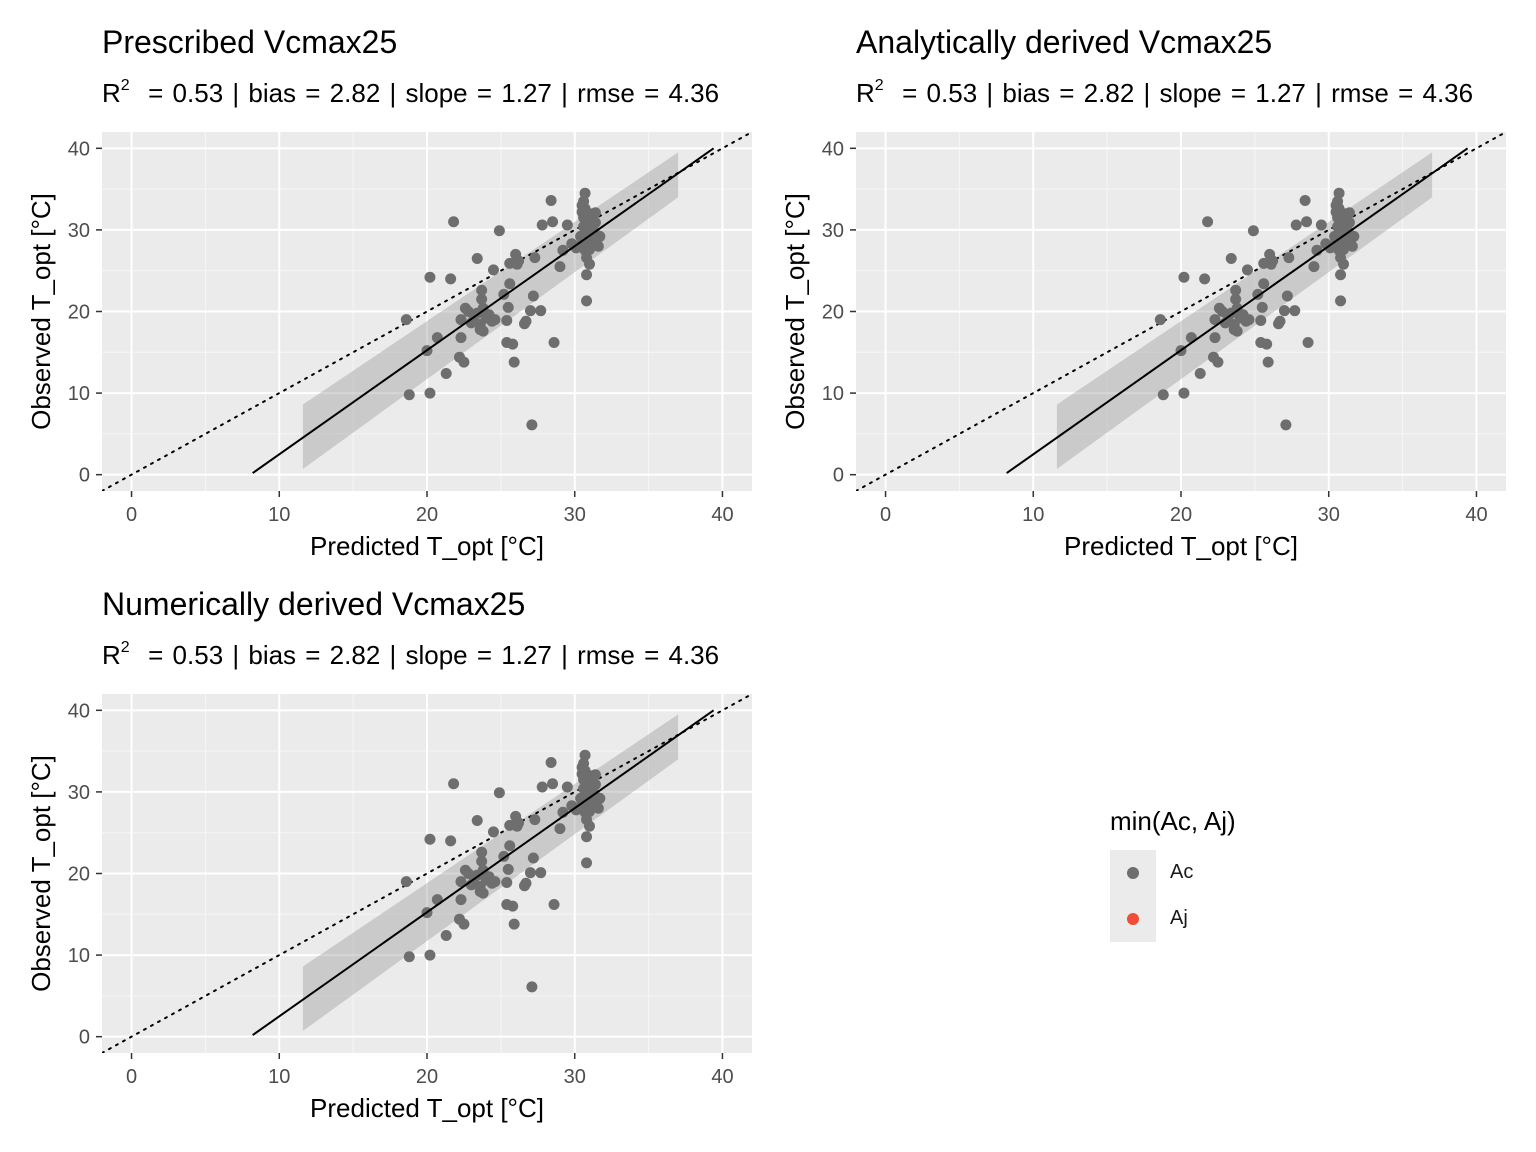 Image resolution: width=1536 pixels, height=1152 pixels. What do you see at coordinates (1173, 821) in the screenshot?
I see `legend-title: min(Ac, Aj)` at bounding box center [1173, 821].